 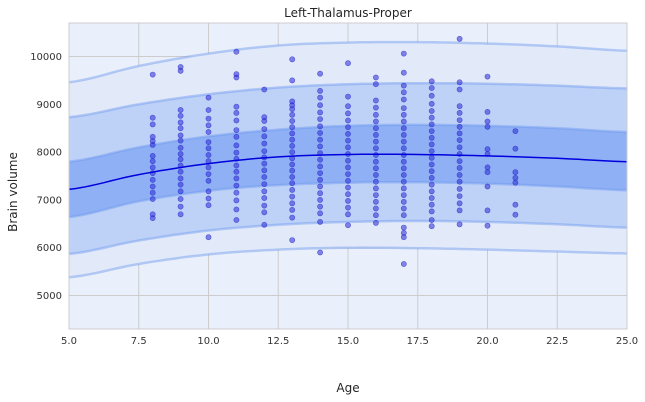 I want to click on x-tick-label: 12.5, so click(x=278, y=341).